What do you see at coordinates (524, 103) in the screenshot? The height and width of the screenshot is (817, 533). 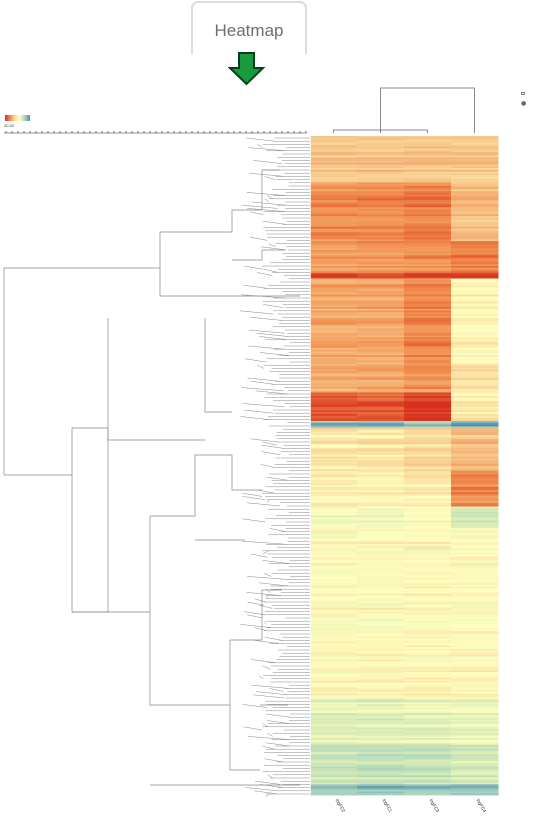 I see `pin-icon: ●` at bounding box center [524, 103].